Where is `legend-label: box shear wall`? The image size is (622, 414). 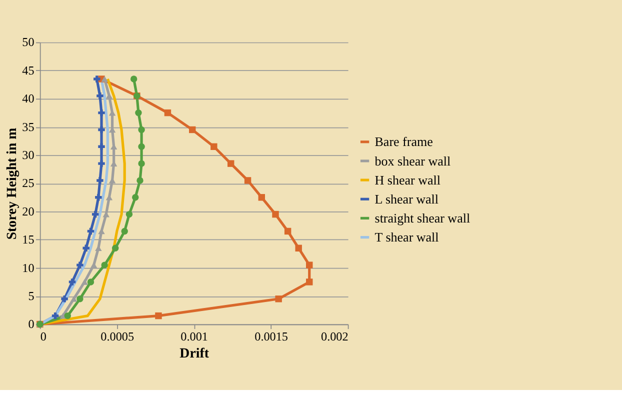 legend-label: box shear wall is located at coordinates (412, 160).